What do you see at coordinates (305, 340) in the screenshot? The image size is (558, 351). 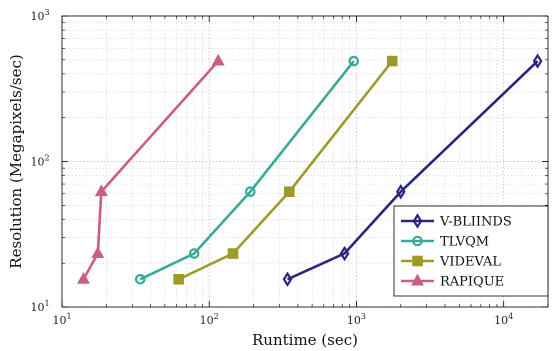 I see `x-axis-title: Runtime (sec)` at bounding box center [305, 340].